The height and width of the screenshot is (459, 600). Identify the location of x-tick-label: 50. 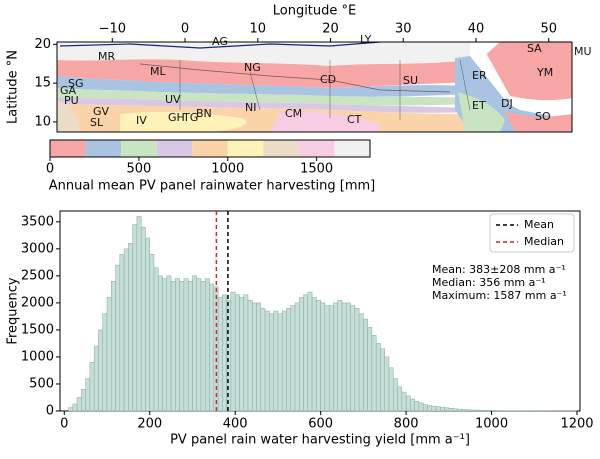
(548, 29).